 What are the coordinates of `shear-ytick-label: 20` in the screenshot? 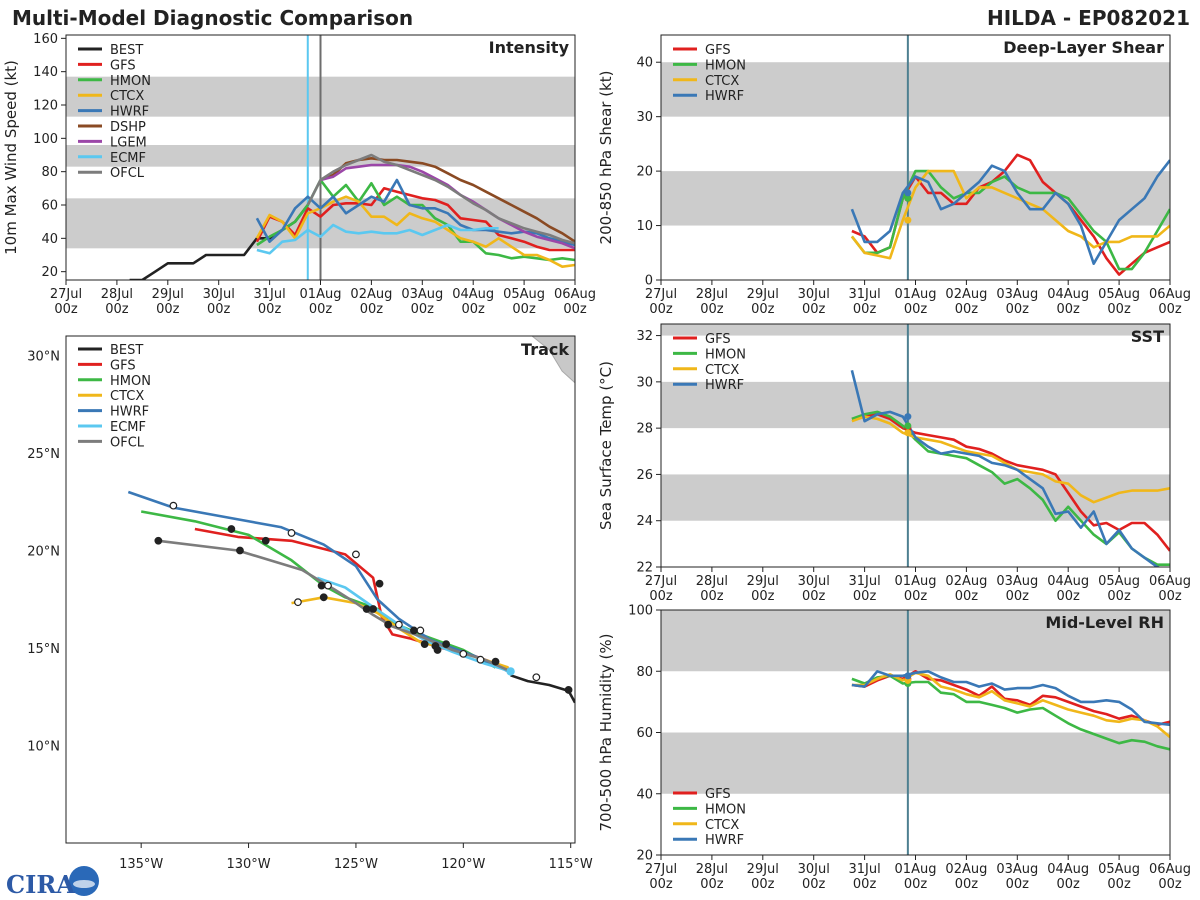 It's located at (644, 172).